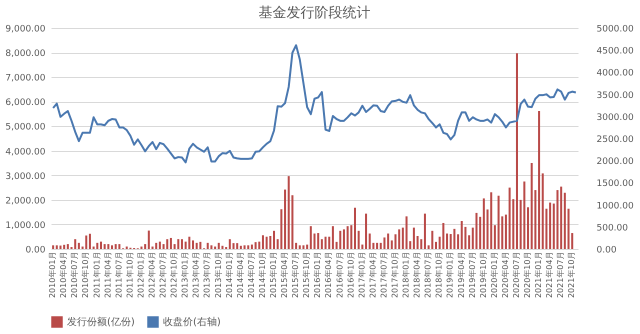 Image resolution: width=640 pixels, height=334 pixels. What do you see at coordinates (192, 322) in the screenshot?
I see `legend-label: 收盘价(右轴)` at bounding box center [192, 322].